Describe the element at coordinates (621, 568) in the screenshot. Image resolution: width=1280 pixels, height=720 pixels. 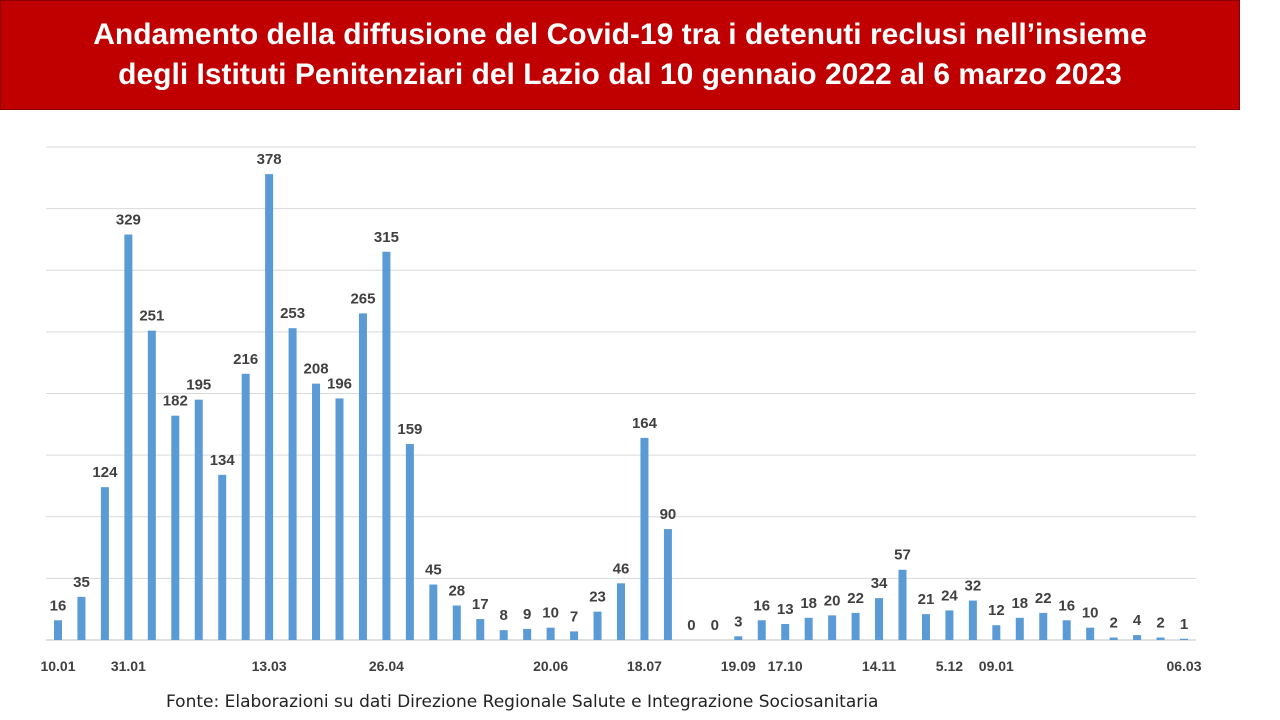
I see `data-label: 46` at that location.